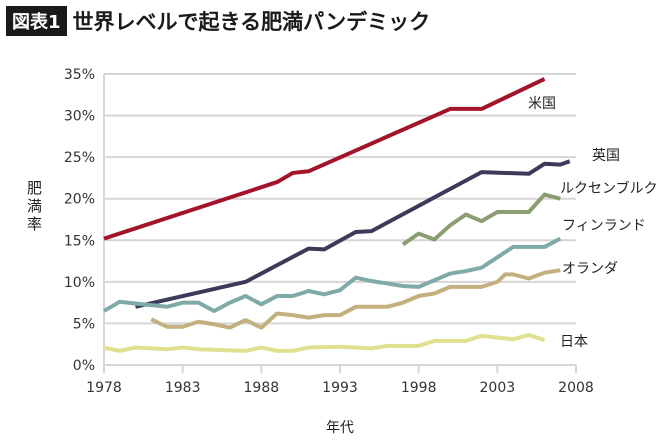  What do you see at coordinates (340, 428) in the screenshot?
I see `x-axis-label: 年代` at bounding box center [340, 428].